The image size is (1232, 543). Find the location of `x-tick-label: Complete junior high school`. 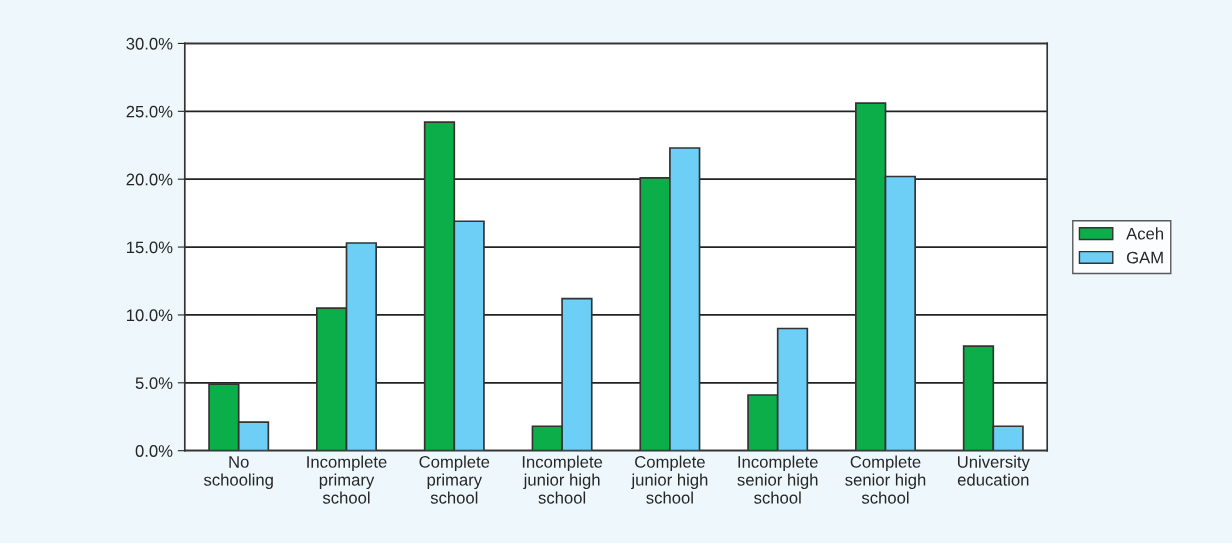

x-tick-label: Complete junior high school is located at coordinates (669, 479).